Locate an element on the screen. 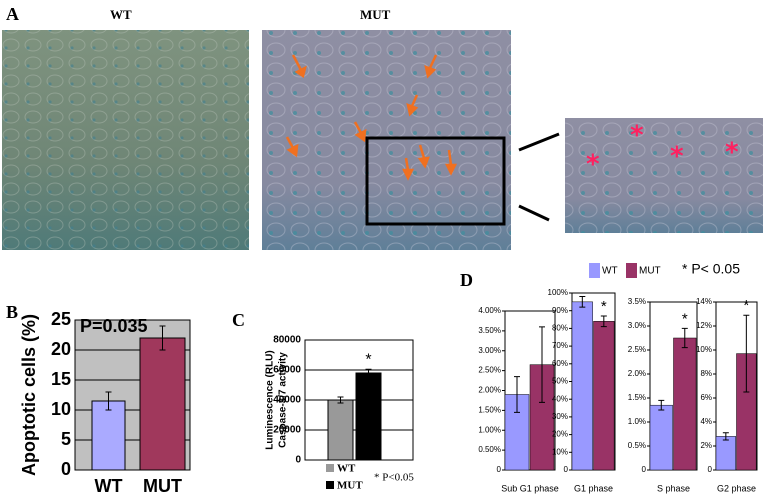 The image size is (769, 497). x-axis-label: Sub G1 phase is located at coordinates (530, 488).